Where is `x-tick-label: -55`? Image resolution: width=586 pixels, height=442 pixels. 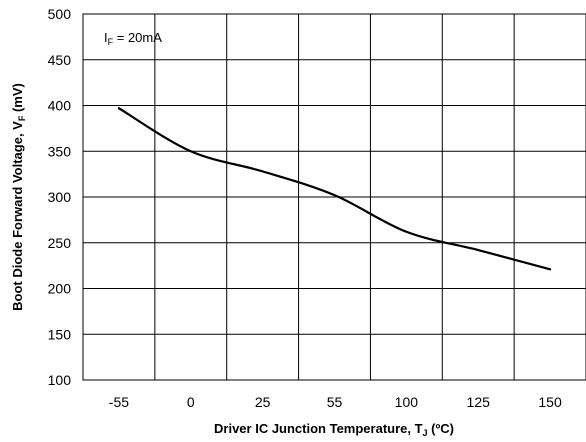
x-tick-label: -55 is located at coordinates (119, 402).